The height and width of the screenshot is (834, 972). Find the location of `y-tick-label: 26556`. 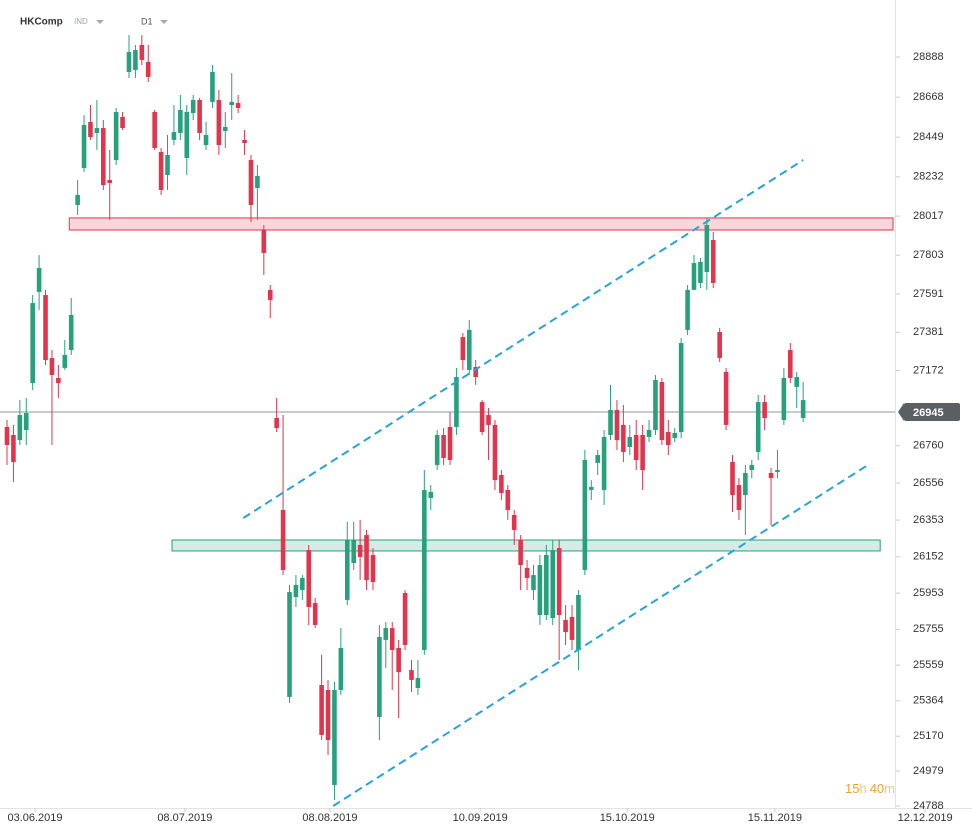

y-tick-label: 26556 is located at coordinates (928, 483).